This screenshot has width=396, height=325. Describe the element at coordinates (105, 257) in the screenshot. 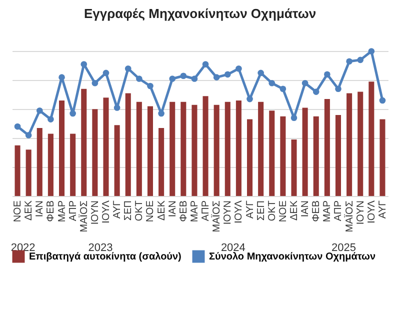

I see `legend-label: Επιβατηγά αυτοκίνητα (σαλούν)` at that location.